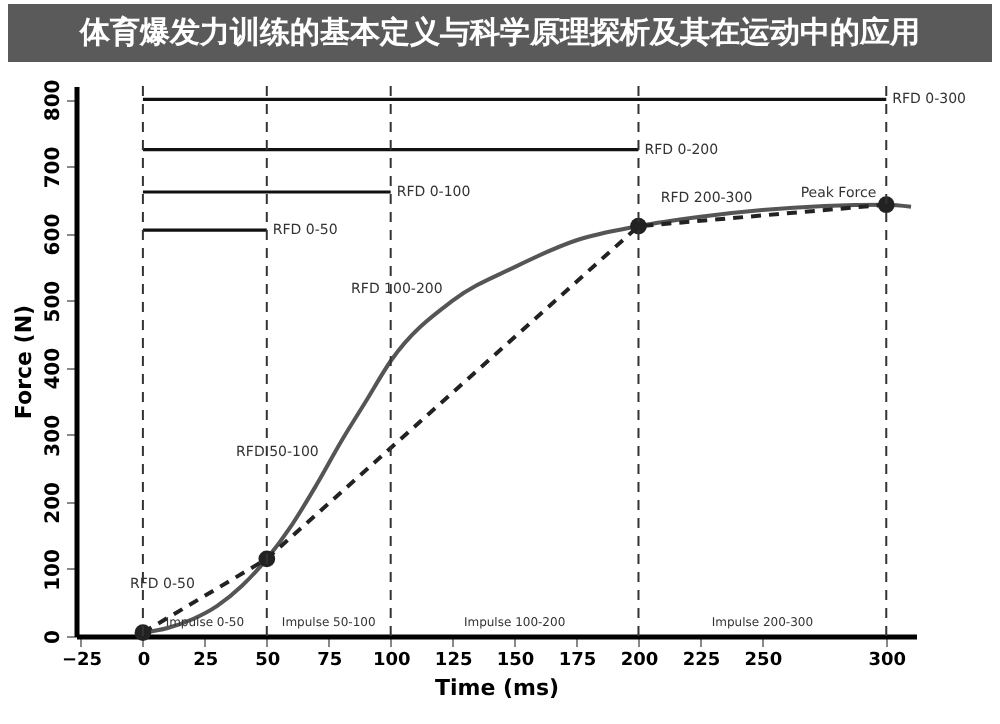 This screenshot has height=724, width=1000. Describe the element at coordinates (24, 362) in the screenshot. I see `y-axis-title: Force (N)` at that location.